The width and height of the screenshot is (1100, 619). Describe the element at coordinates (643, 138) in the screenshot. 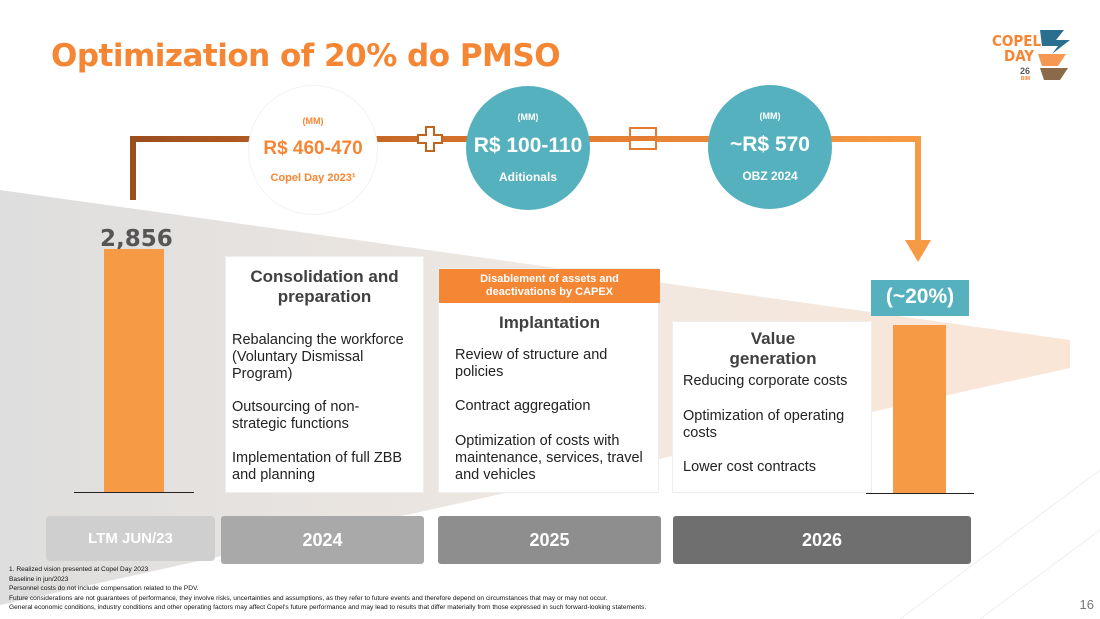

I see `equals-icon` at that location.